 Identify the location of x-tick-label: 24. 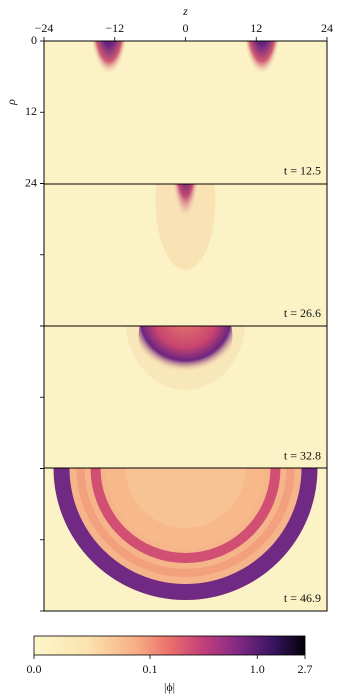
(327, 28).